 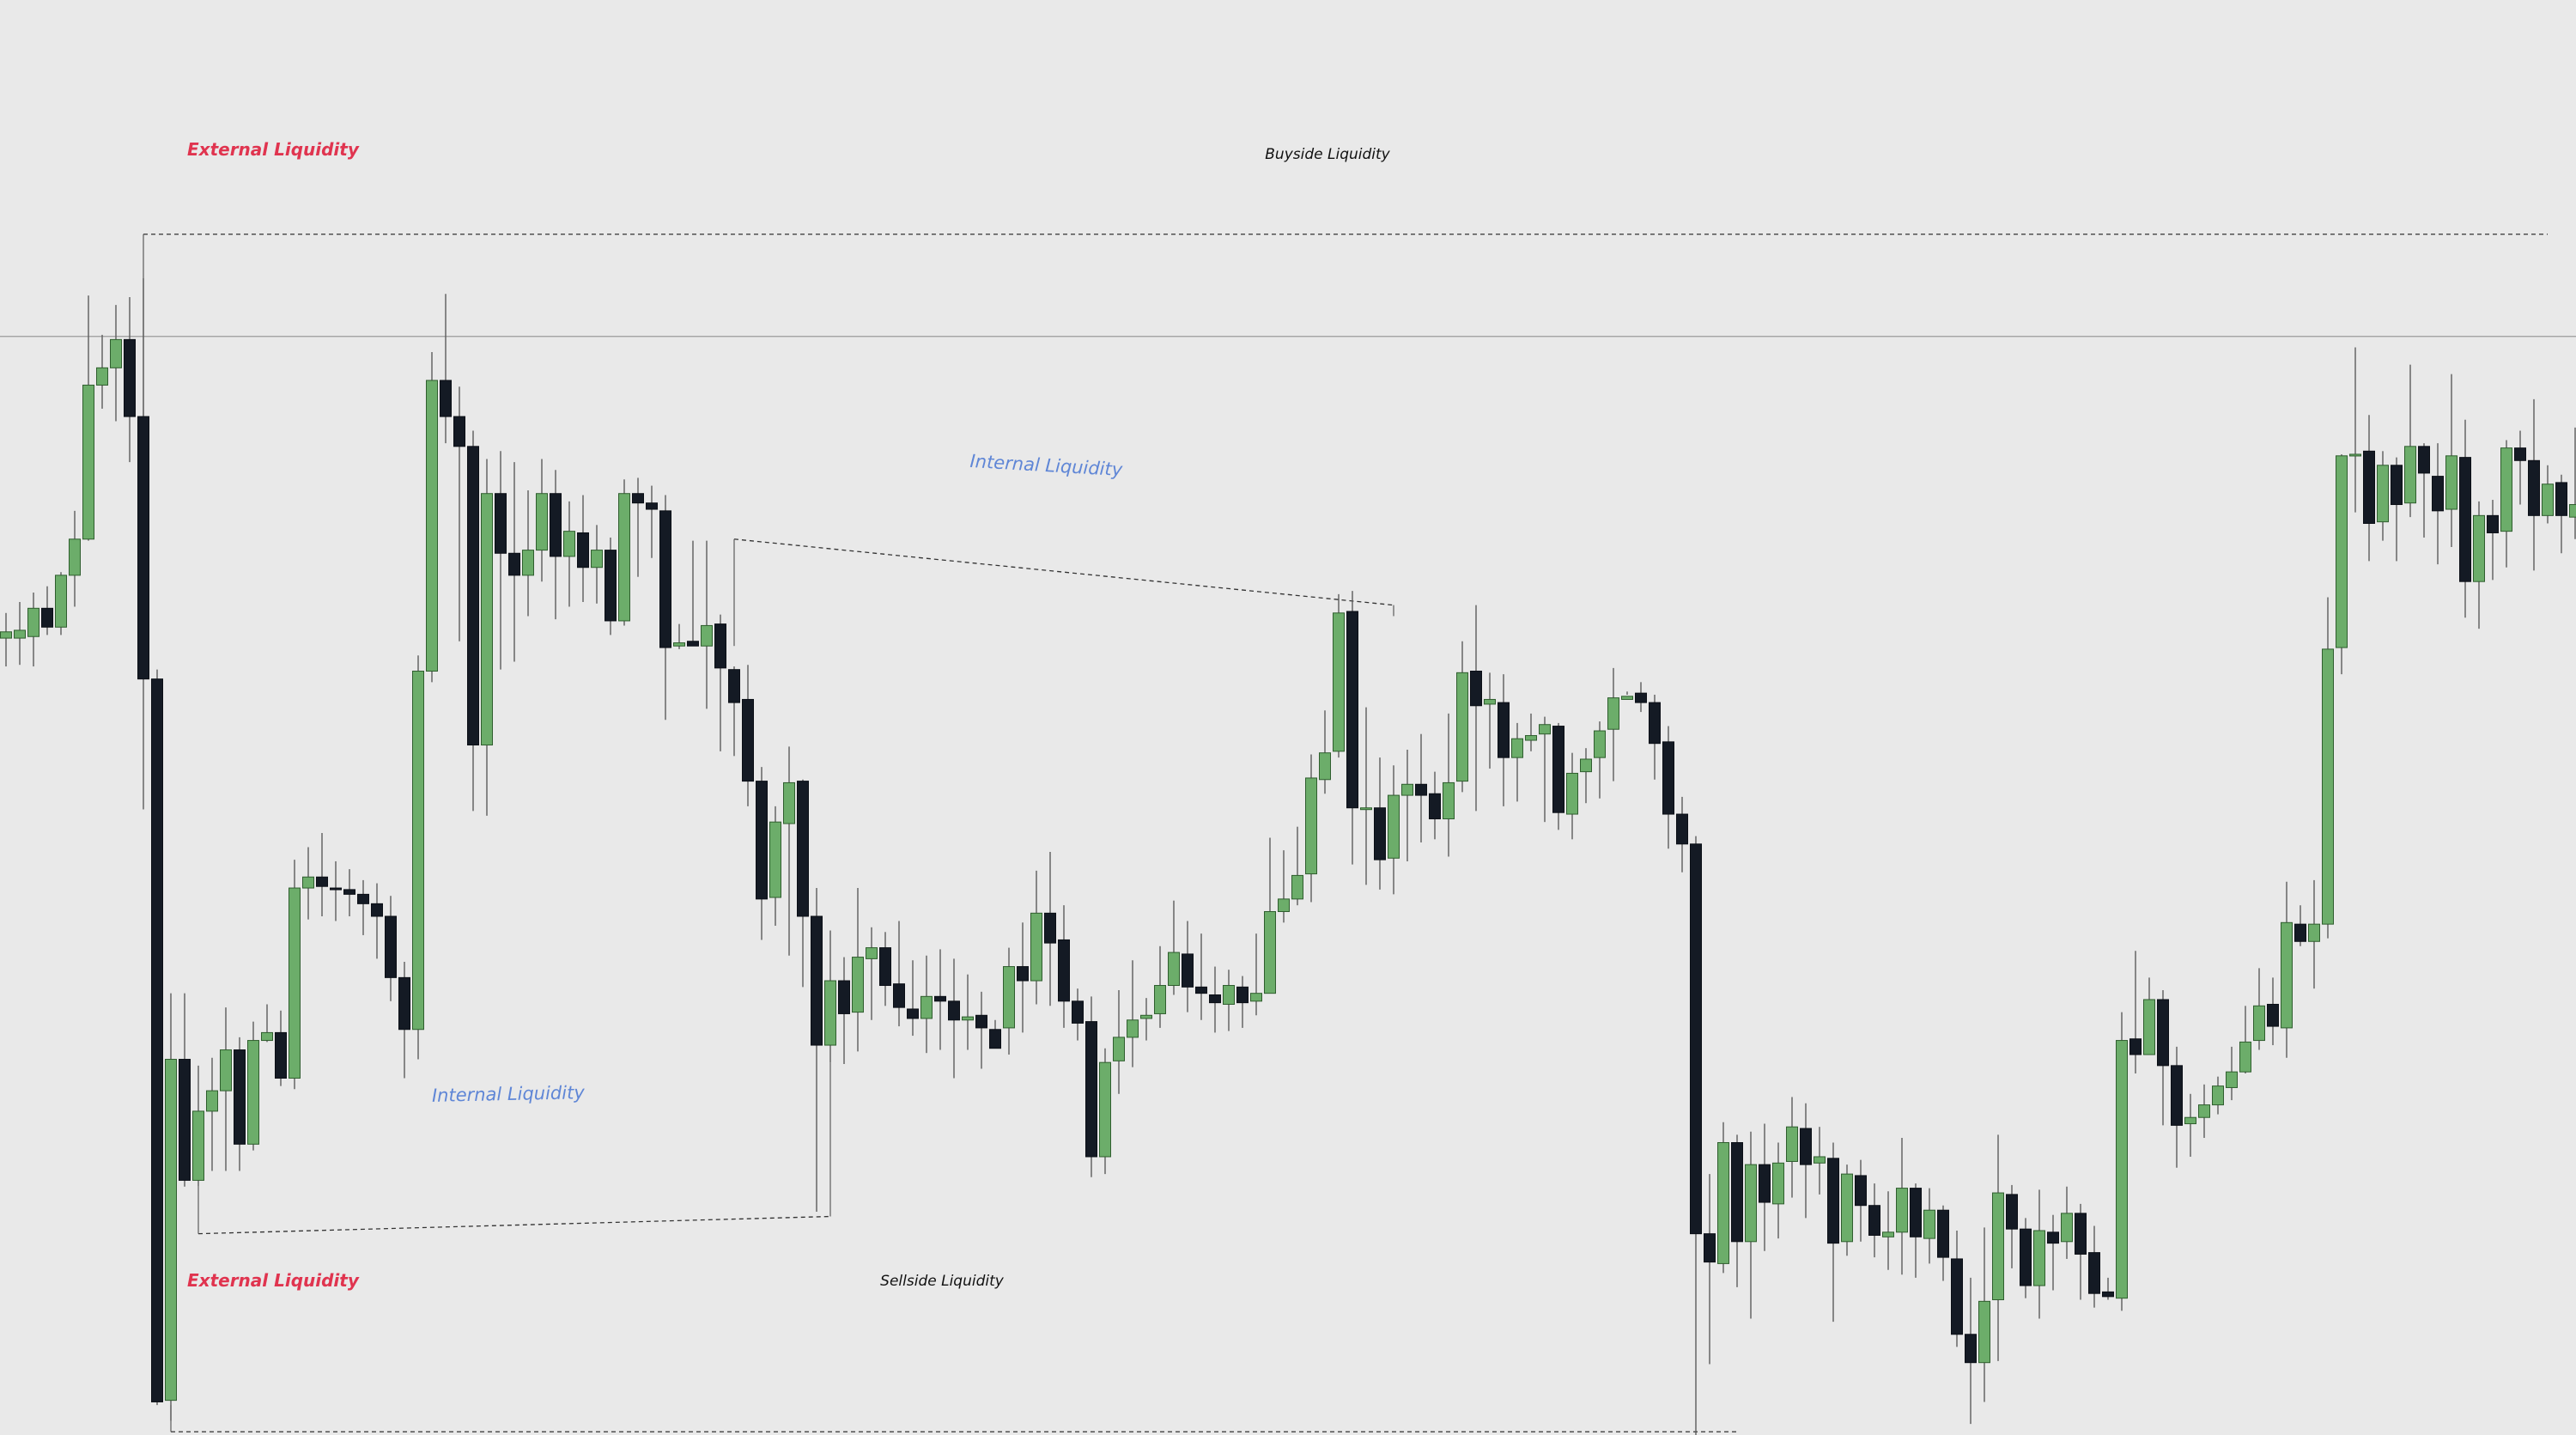 What do you see at coordinates (943, 1281) in the screenshot?
I see `sellside-liquidity-label: Sellside Liquidity` at bounding box center [943, 1281].